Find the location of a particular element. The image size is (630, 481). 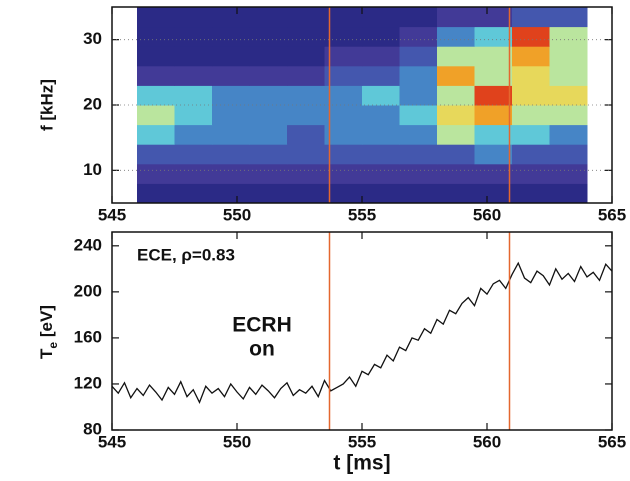

x-tick-label: 565 is located at coordinates (612, 214).